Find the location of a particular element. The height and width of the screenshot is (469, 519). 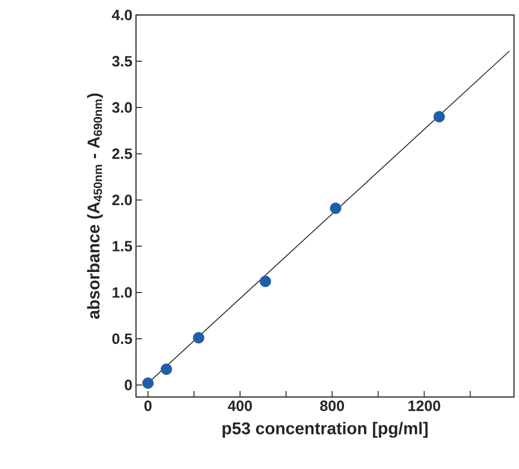

y-tick-label: 2.5 is located at coordinates (122, 154).